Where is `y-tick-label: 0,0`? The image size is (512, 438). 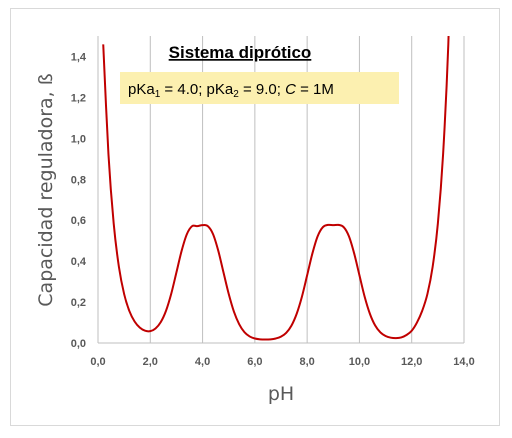
y-tick-label: 0,0 is located at coordinates (78, 344).